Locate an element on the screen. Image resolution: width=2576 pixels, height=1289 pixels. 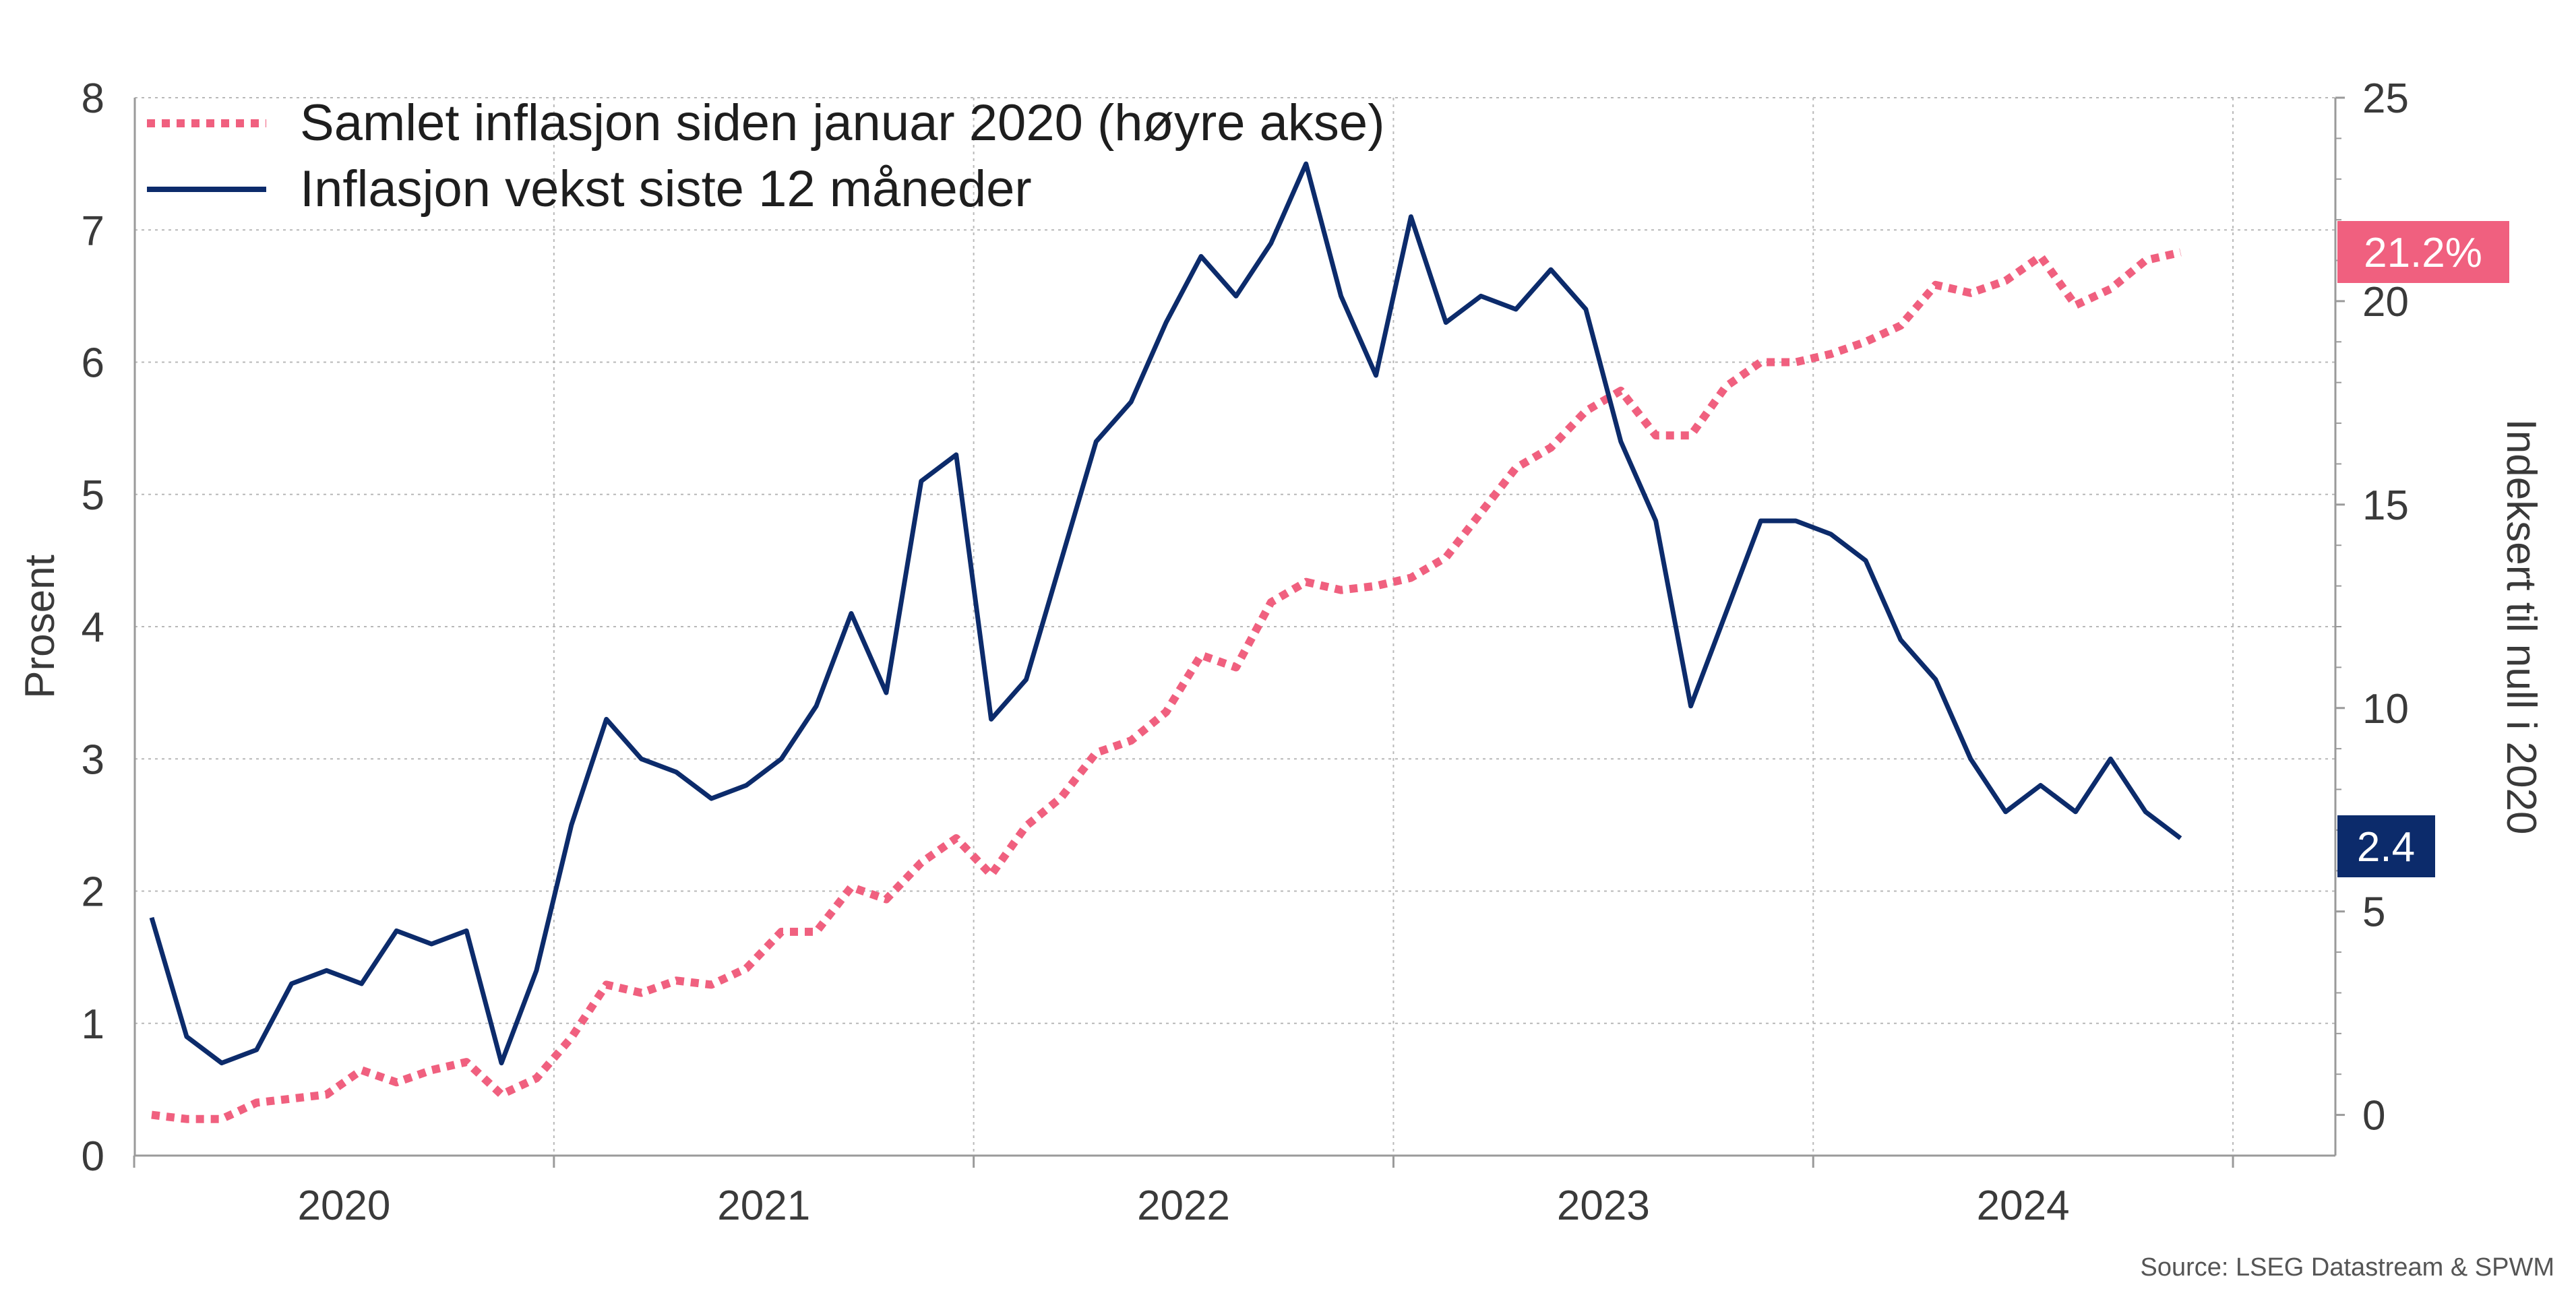
source-note: Source: LSEG Datastream & SPWM is located at coordinates (2347, 1267).